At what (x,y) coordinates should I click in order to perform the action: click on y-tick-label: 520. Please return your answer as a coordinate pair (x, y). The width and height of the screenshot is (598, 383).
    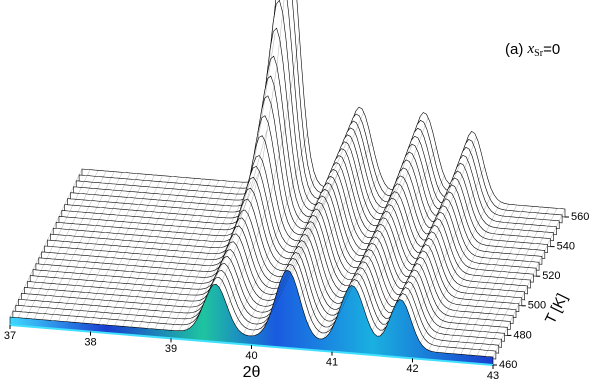
    Looking at the image, I should click on (551, 276).